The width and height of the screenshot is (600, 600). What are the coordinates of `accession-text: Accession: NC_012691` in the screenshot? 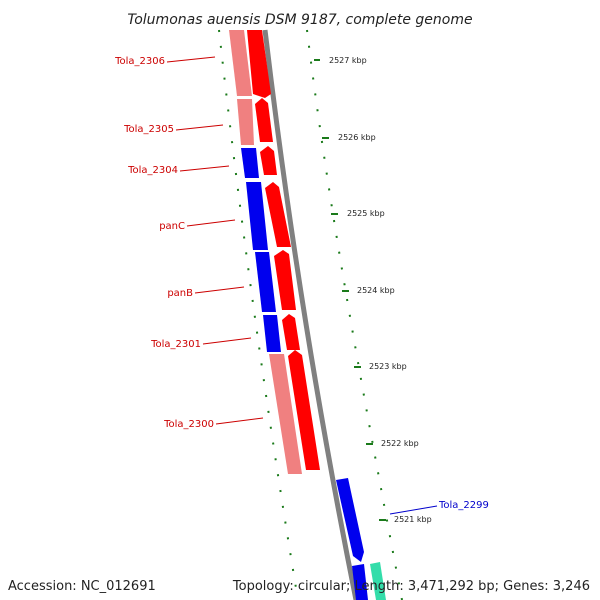 It's located at (82, 586).